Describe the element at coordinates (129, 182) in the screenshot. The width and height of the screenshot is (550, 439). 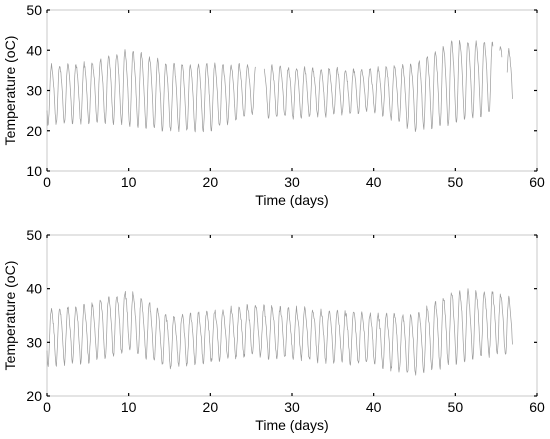
I see `top-x-tick-label: 10` at that location.